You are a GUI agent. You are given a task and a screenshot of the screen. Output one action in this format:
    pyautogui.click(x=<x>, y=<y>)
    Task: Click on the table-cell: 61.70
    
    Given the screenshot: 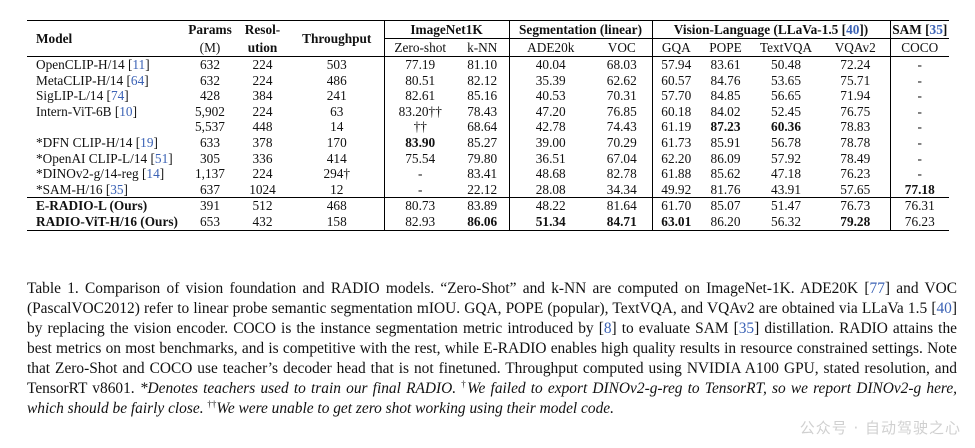 What is the action you would take?
    pyautogui.click(x=676, y=205)
    